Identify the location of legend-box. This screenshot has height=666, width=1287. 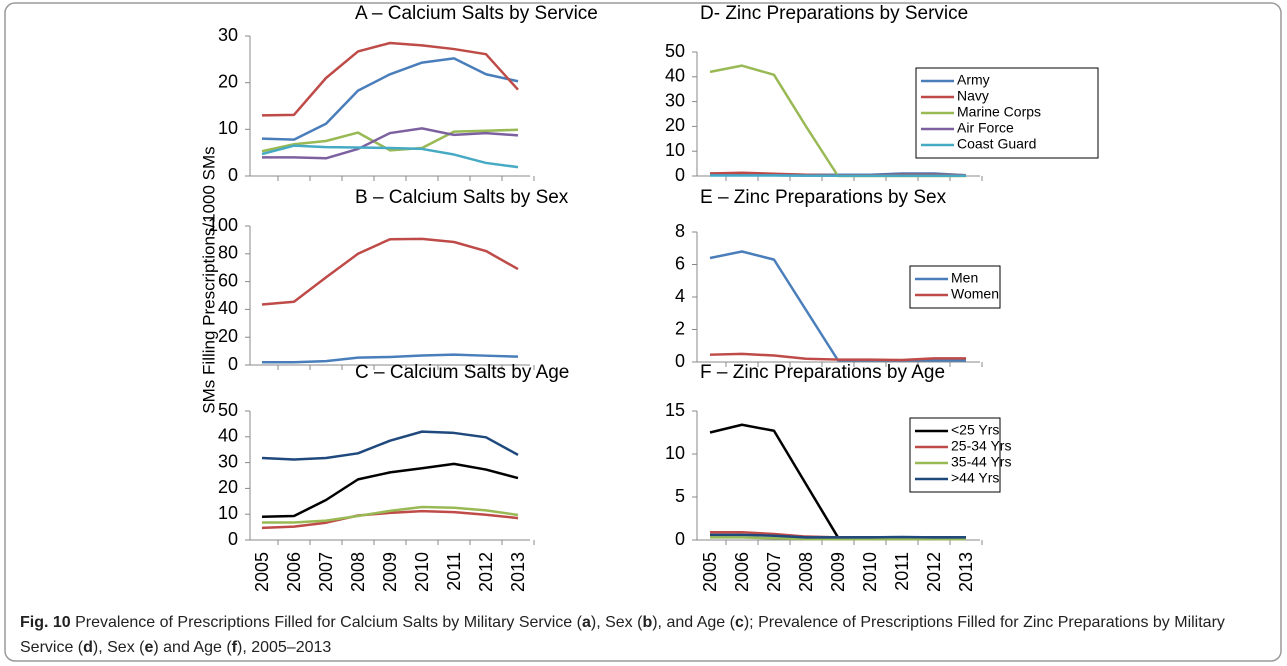
(955, 287).